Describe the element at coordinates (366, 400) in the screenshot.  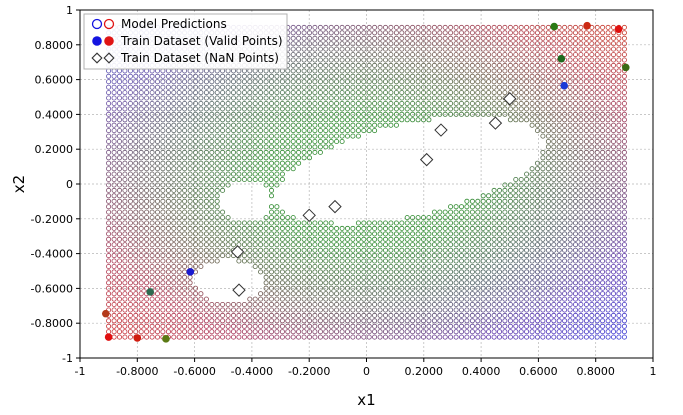
I see `x-axis-label: x1` at that location.